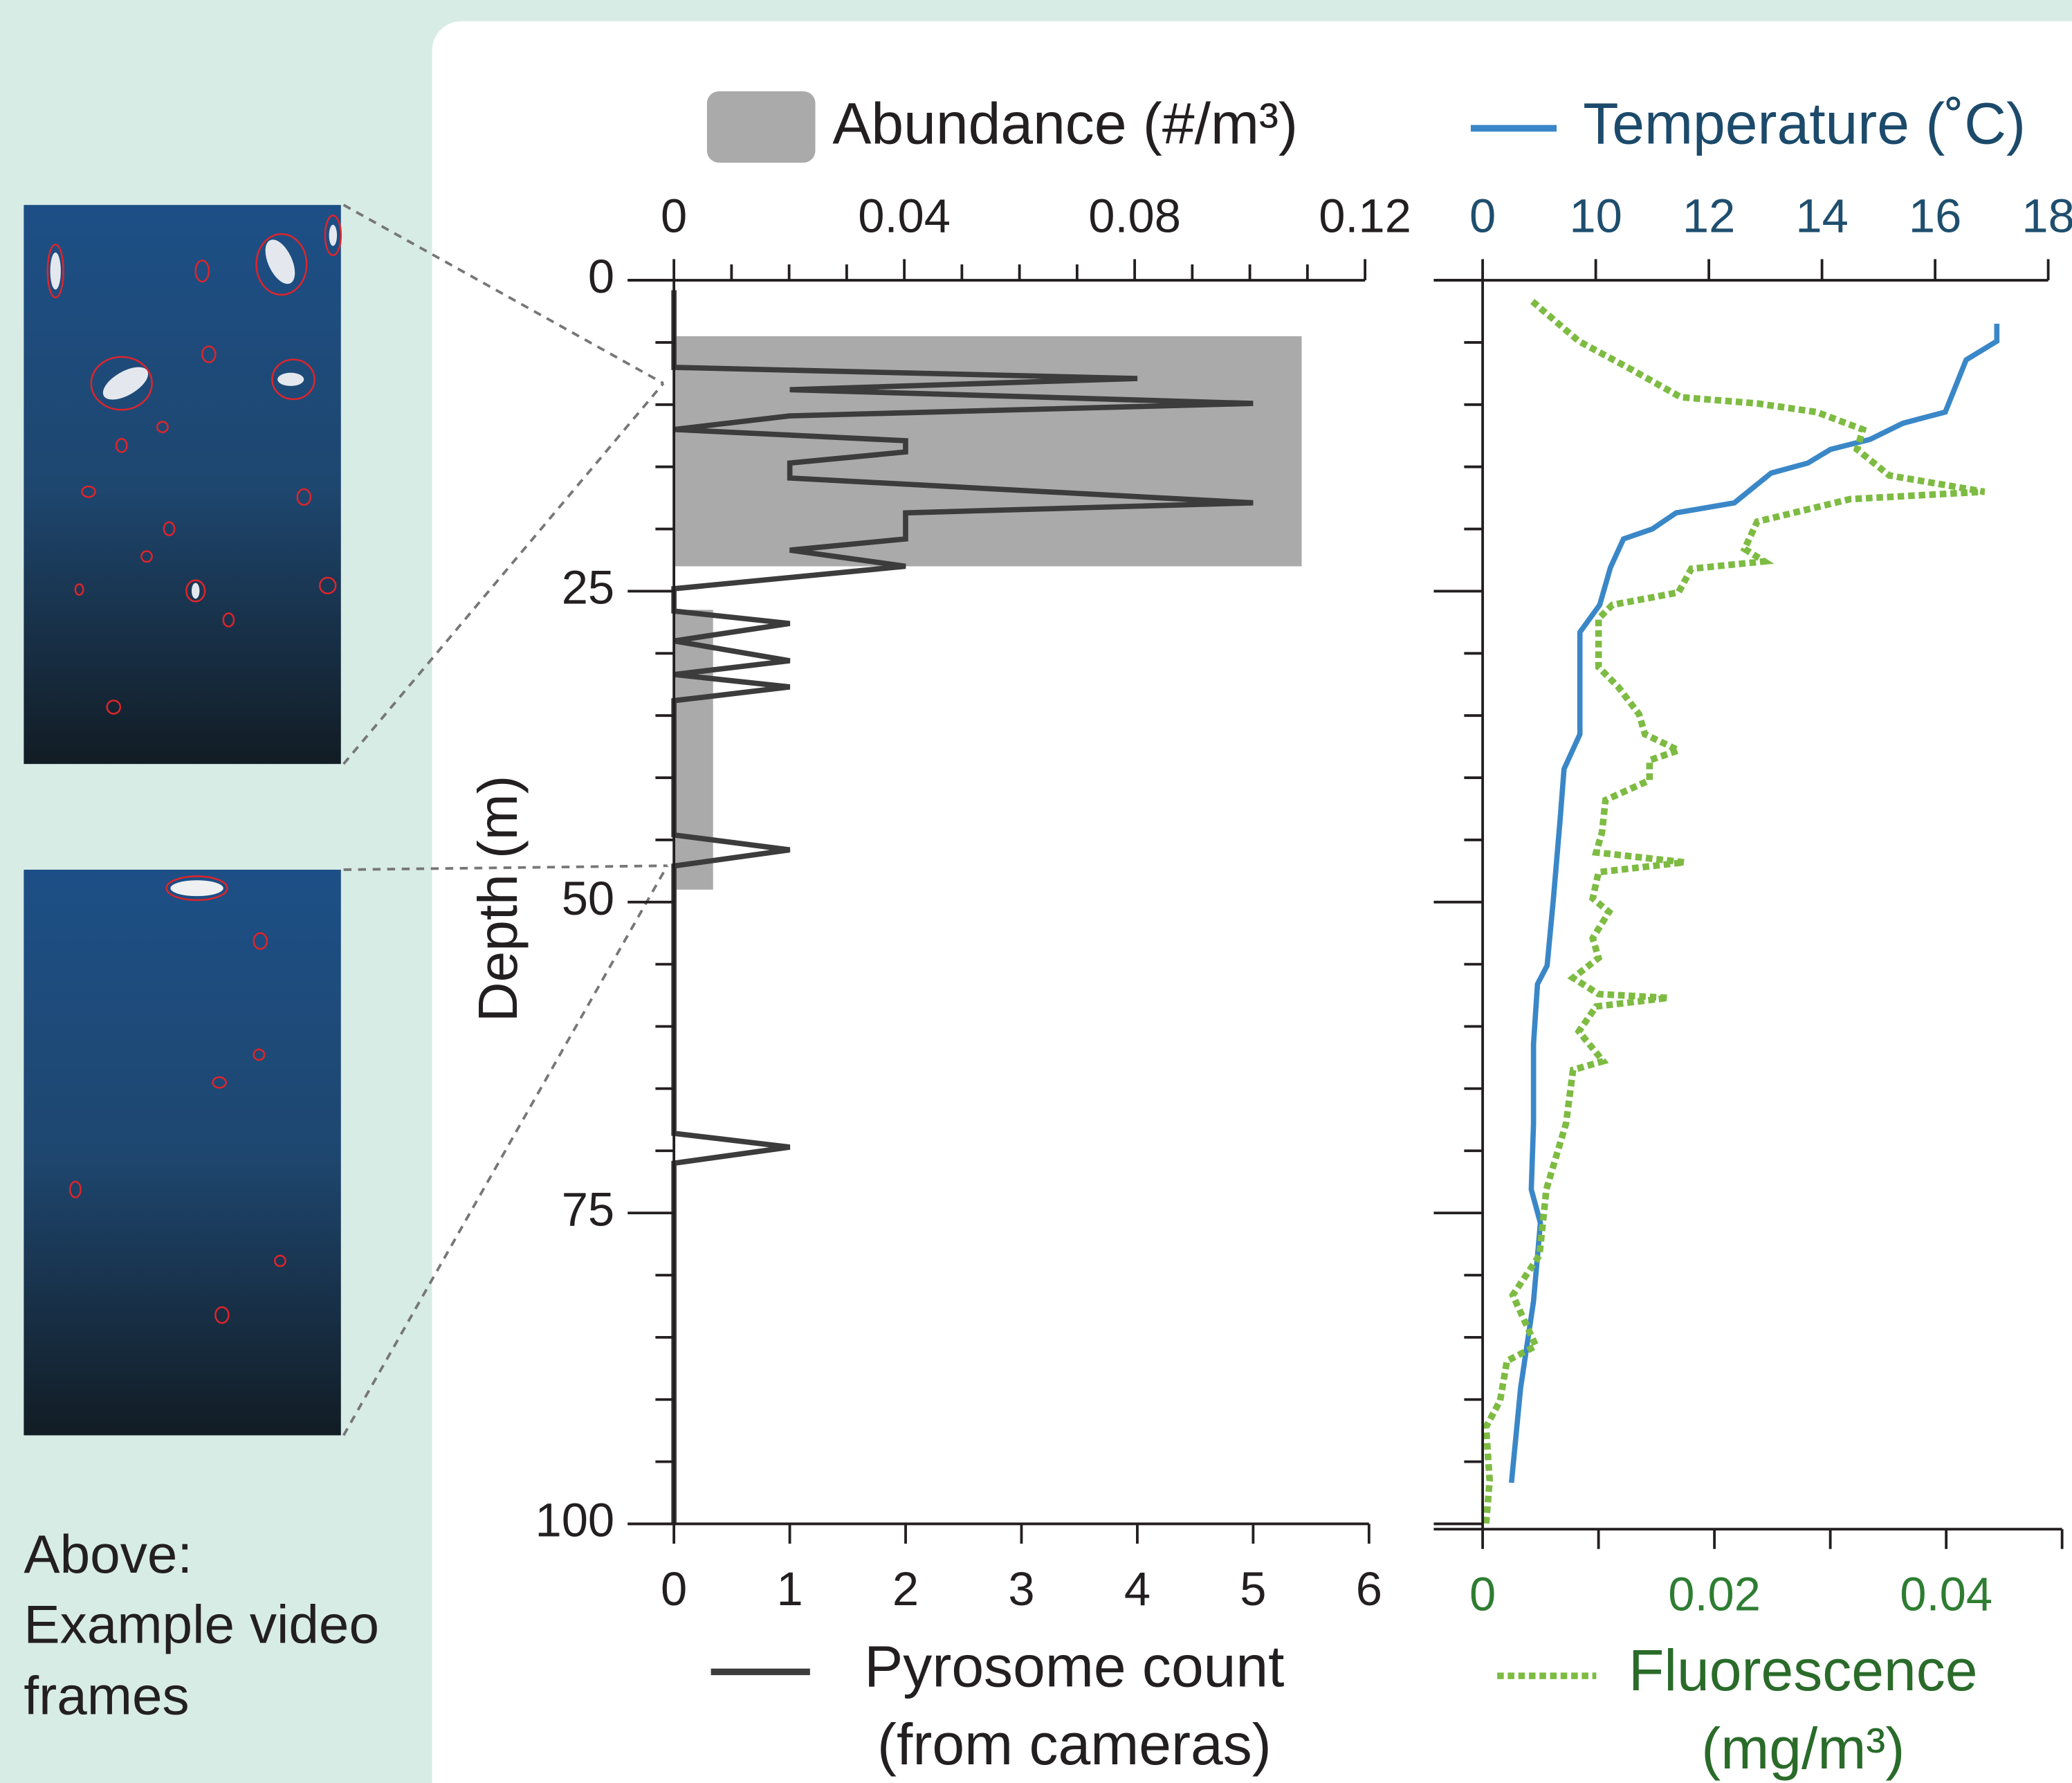  I want to click on x-tick-label: 5, so click(1253, 1589).